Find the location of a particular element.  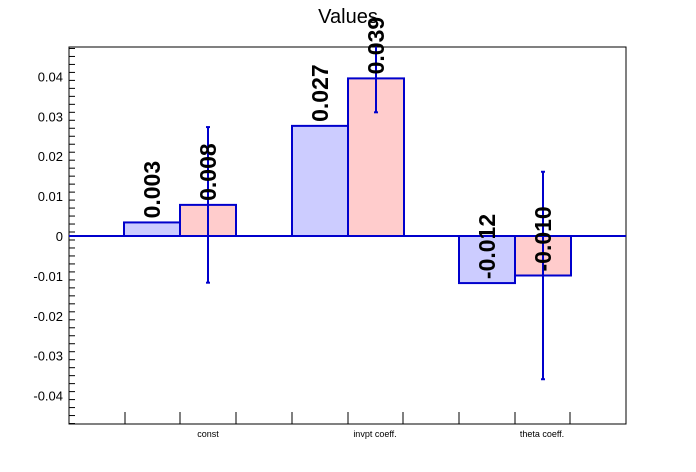

y-tick-label: -0.02 is located at coordinates (48, 316).